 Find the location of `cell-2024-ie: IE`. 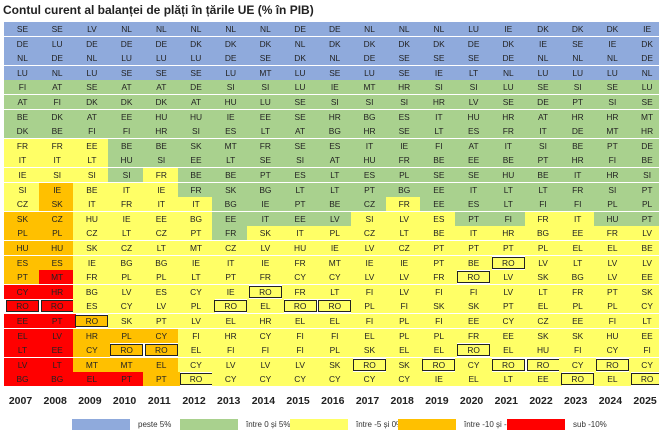

cell-2024-ie: IE is located at coordinates (612, 43).